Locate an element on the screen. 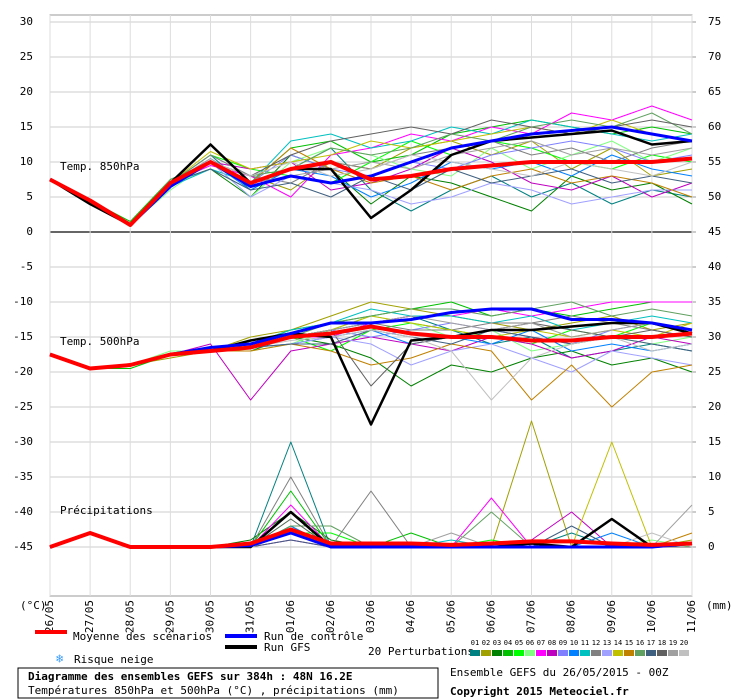  x-tick-label: 03/06 is located at coordinates (370, 616).